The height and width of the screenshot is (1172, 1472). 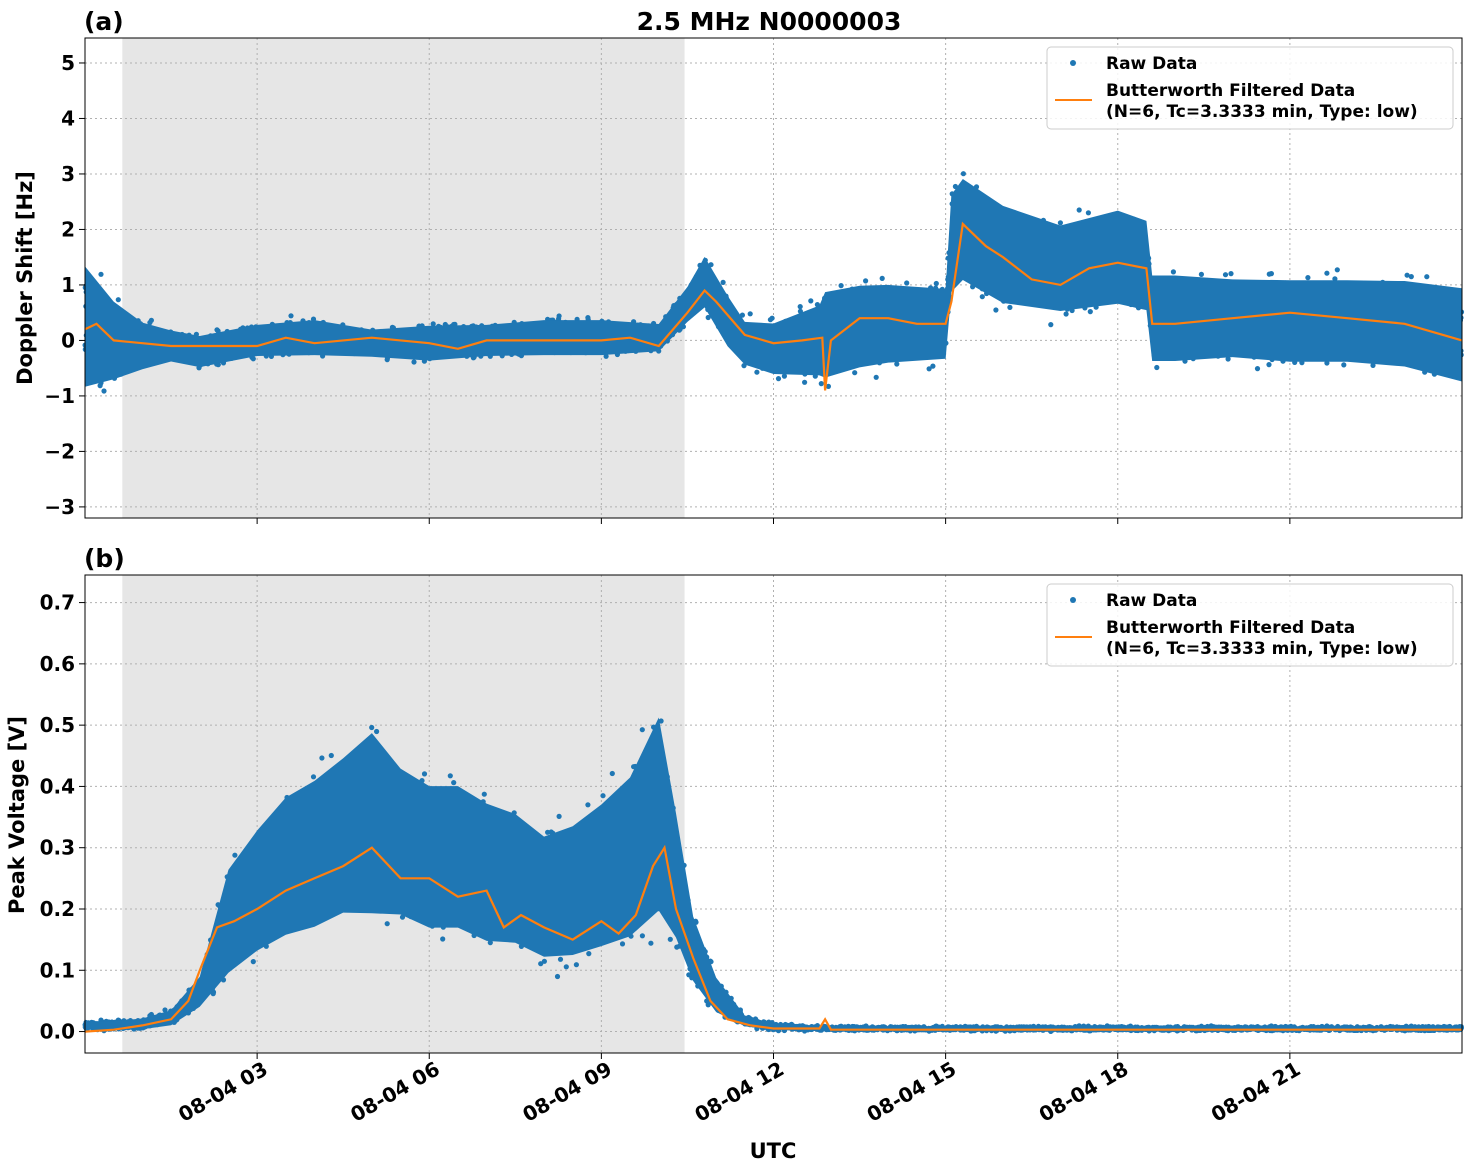 What do you see at coordinates (104, 558) in the screenshot?
I see `panel-b-label: (b)` at bounding box center [104, 558].